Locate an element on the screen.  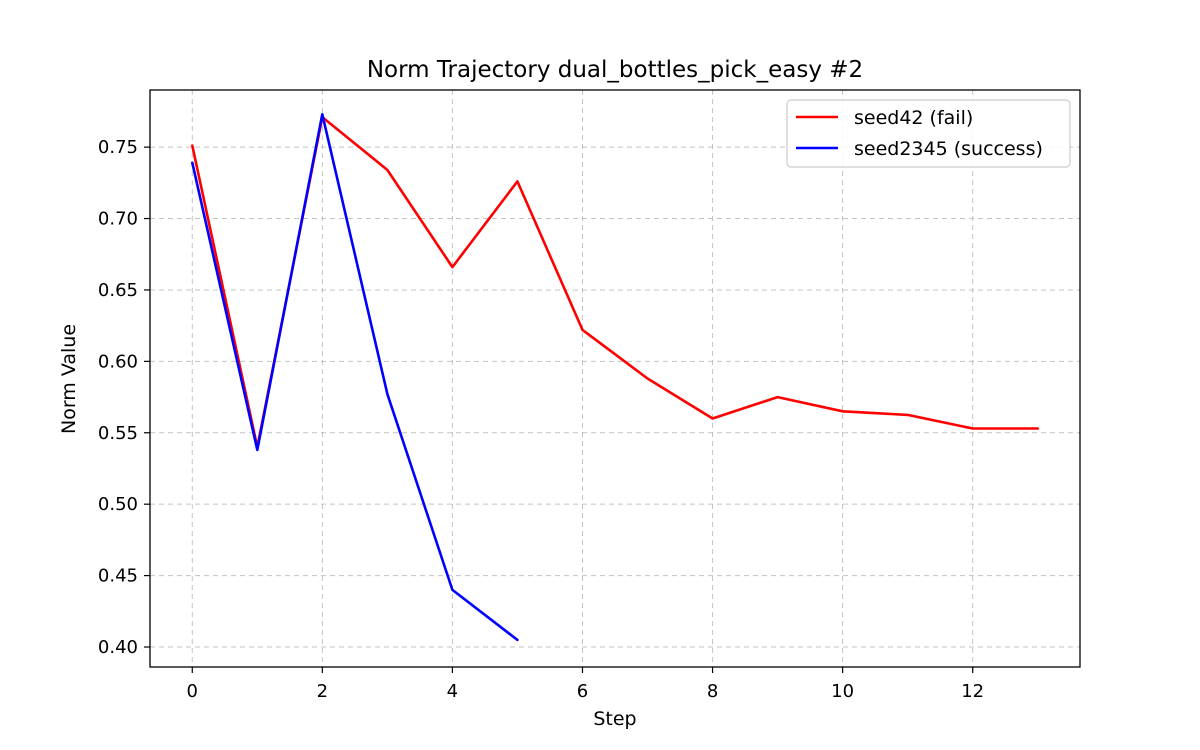
x-tick-label: 10 is located at coordinates (842, 691).